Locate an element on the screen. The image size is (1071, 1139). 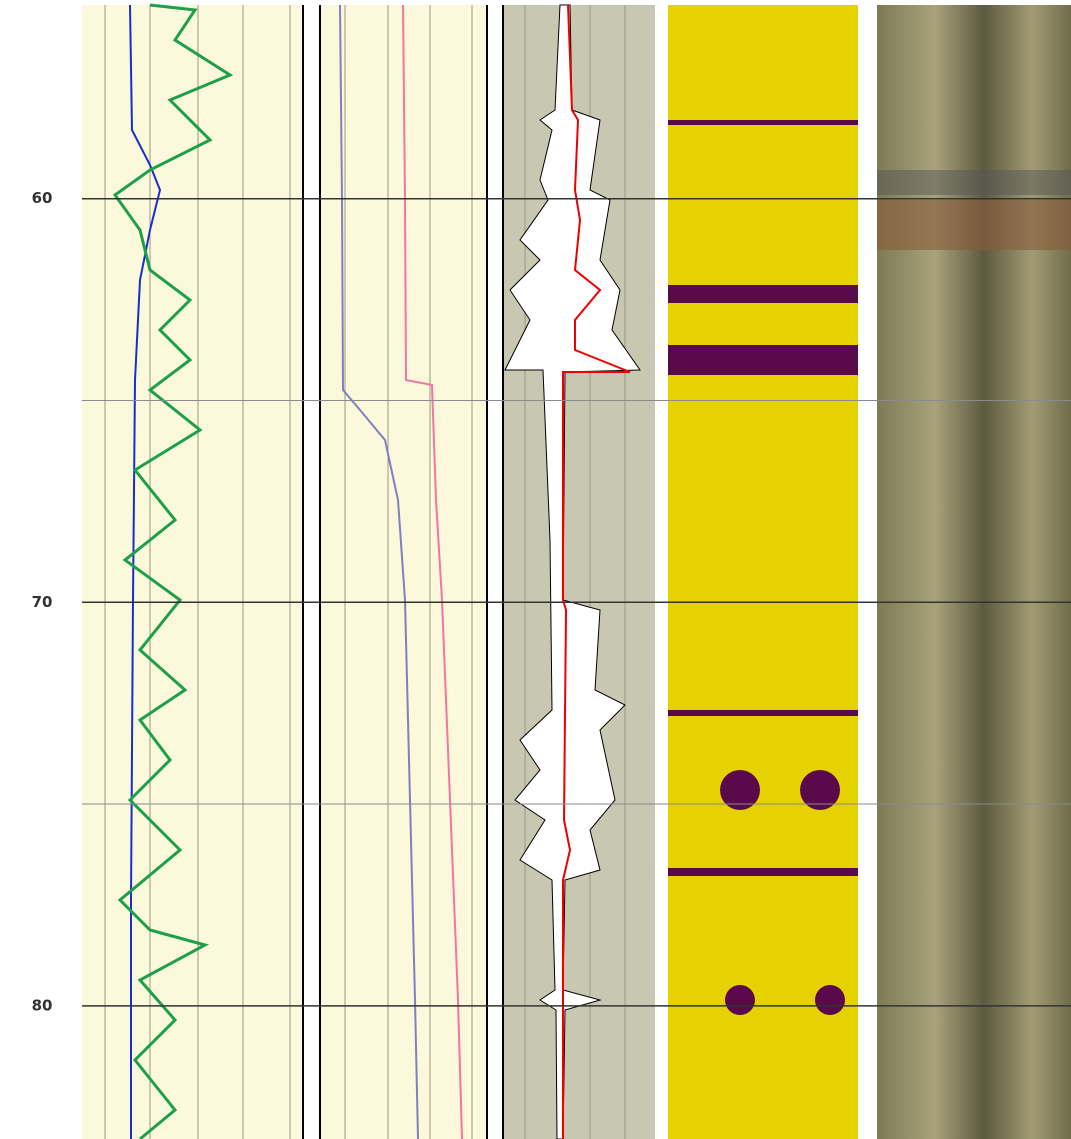
red-curve is located at coordinates (596, 571).